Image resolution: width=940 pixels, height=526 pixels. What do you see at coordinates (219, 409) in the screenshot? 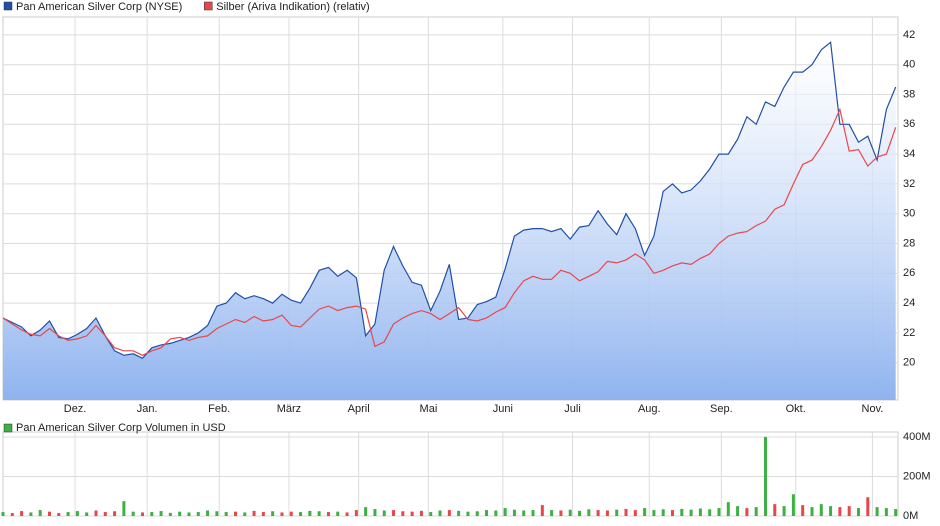
I see `x-tick-label: Feb.` at bounding box center [219, 409].